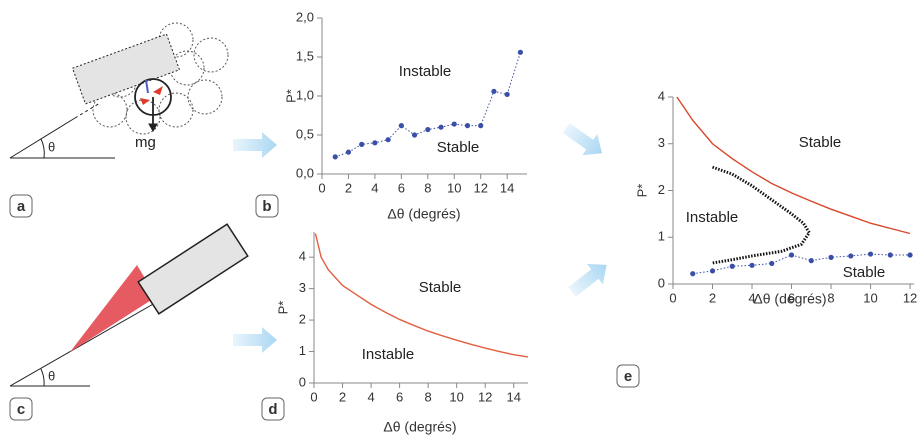 The image size is (920, 446). I want to click on y-tick-label: 0,5, so click(305, 133).